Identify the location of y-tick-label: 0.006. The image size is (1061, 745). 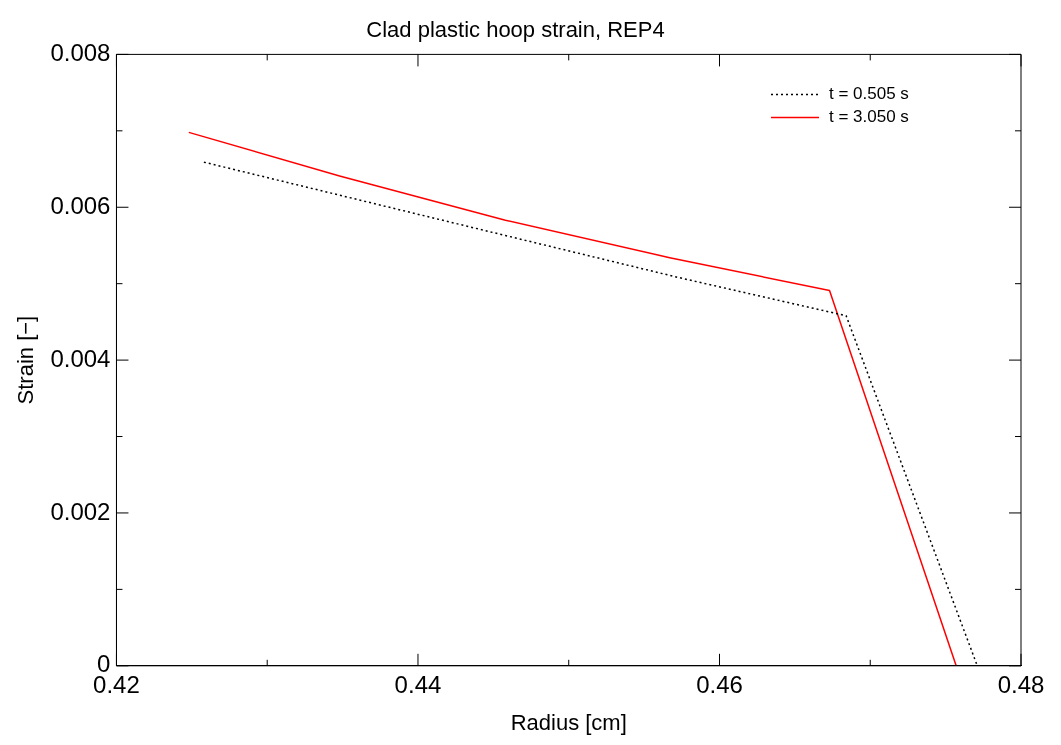
(80, 205).